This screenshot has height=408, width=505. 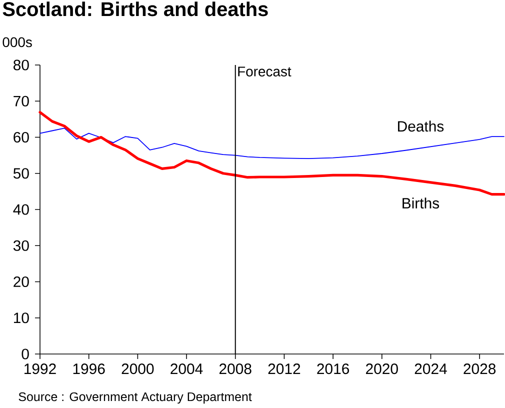 I want to click on x-tick-label: 2000, so click(x=138, y=369).